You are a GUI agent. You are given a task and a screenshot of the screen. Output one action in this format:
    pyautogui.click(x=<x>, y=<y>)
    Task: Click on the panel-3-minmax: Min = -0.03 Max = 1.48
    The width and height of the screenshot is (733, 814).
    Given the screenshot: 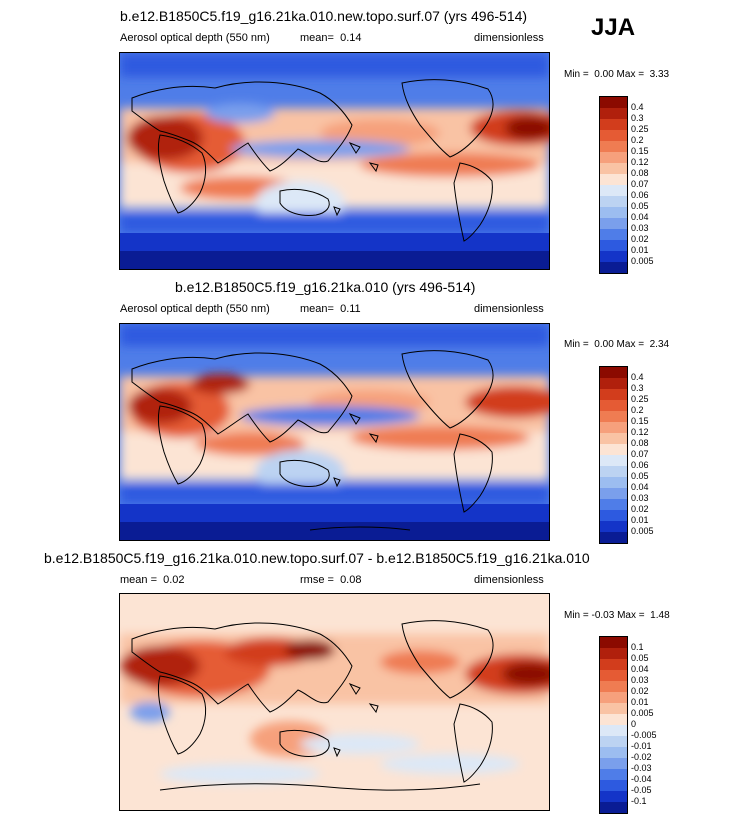 What is the action you would take?
    pyautogui.click(x=617, y=615)
    